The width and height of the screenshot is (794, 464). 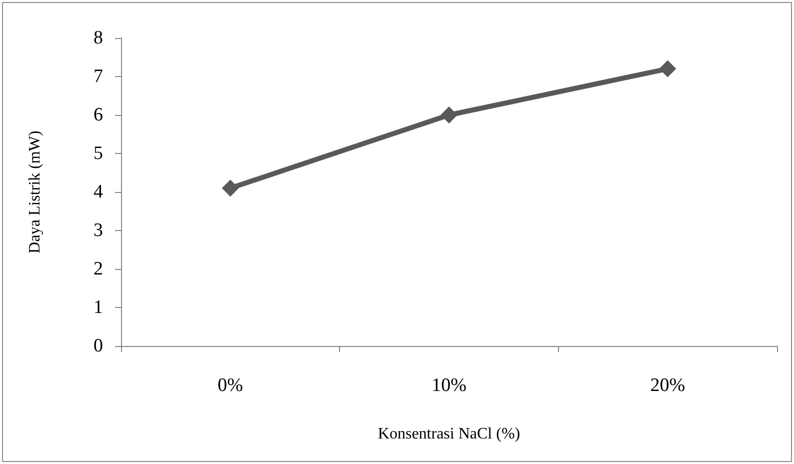 I want to click on y-tick-label: 0, so click(x=98, y=346).